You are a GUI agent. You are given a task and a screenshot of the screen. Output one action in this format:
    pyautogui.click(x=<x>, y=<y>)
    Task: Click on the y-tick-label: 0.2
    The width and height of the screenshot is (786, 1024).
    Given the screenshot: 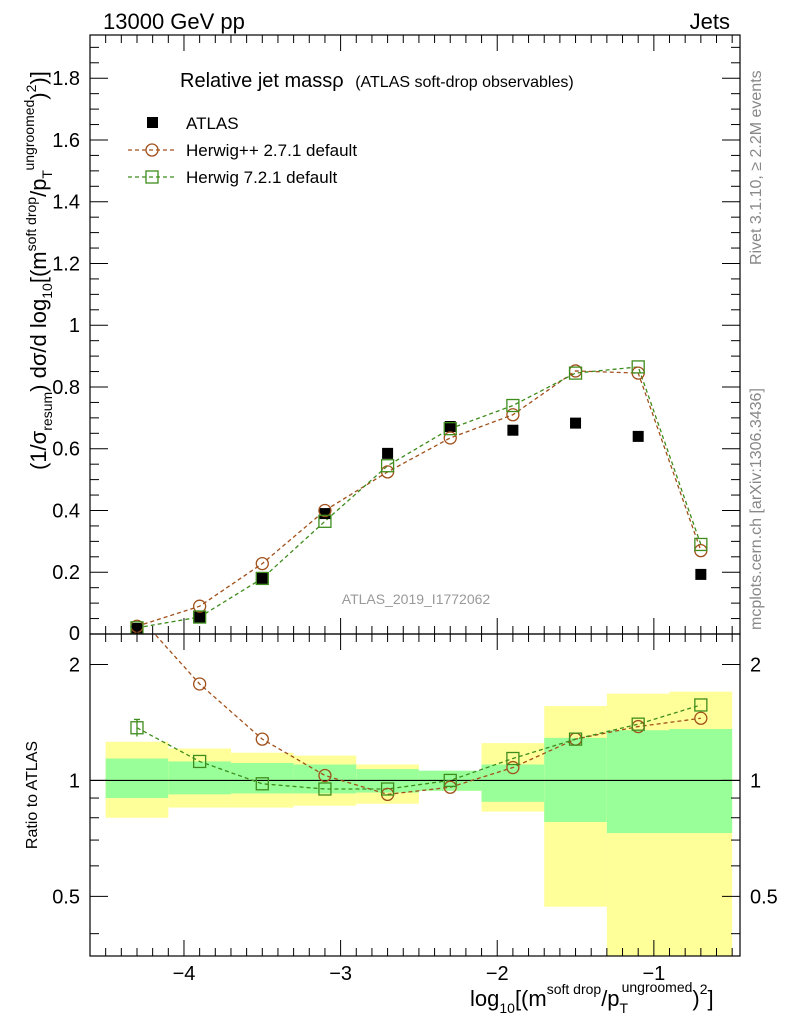 What is the action you would take?
    pyautogui.click(x=66, y=573)
    